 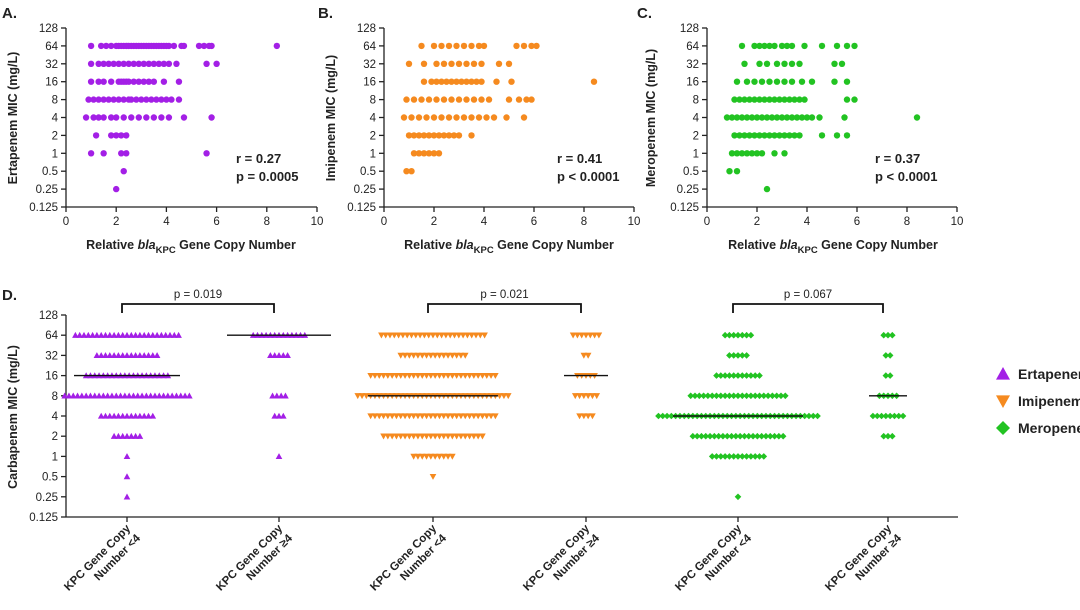 What do you see at coordinates (807, 222) in the screenshot?
I see `x-tick-label: 4` at bounding box center [807, 222].